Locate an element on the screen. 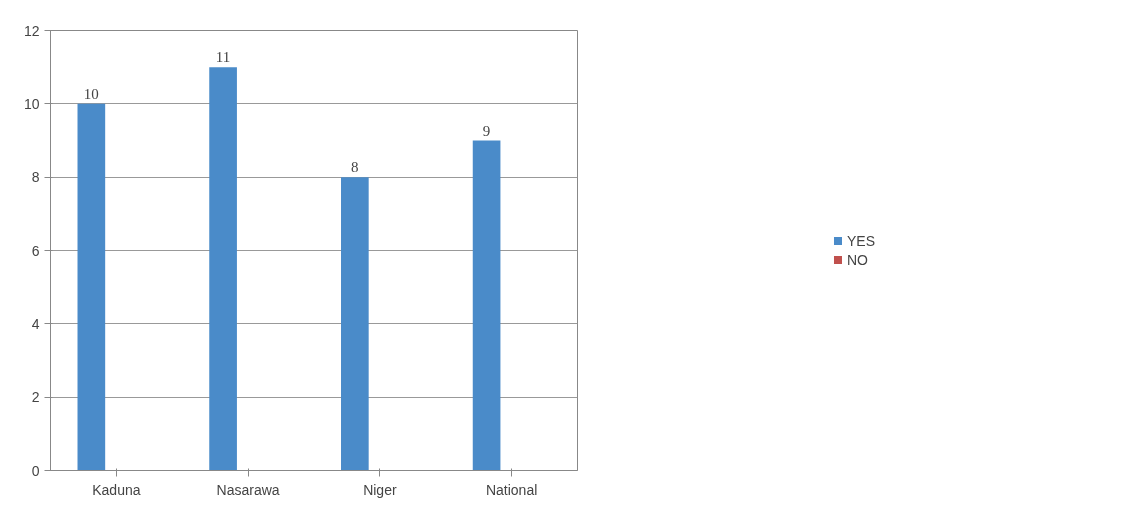  y-tick-label: 6 is located at coordinates (35, 250).